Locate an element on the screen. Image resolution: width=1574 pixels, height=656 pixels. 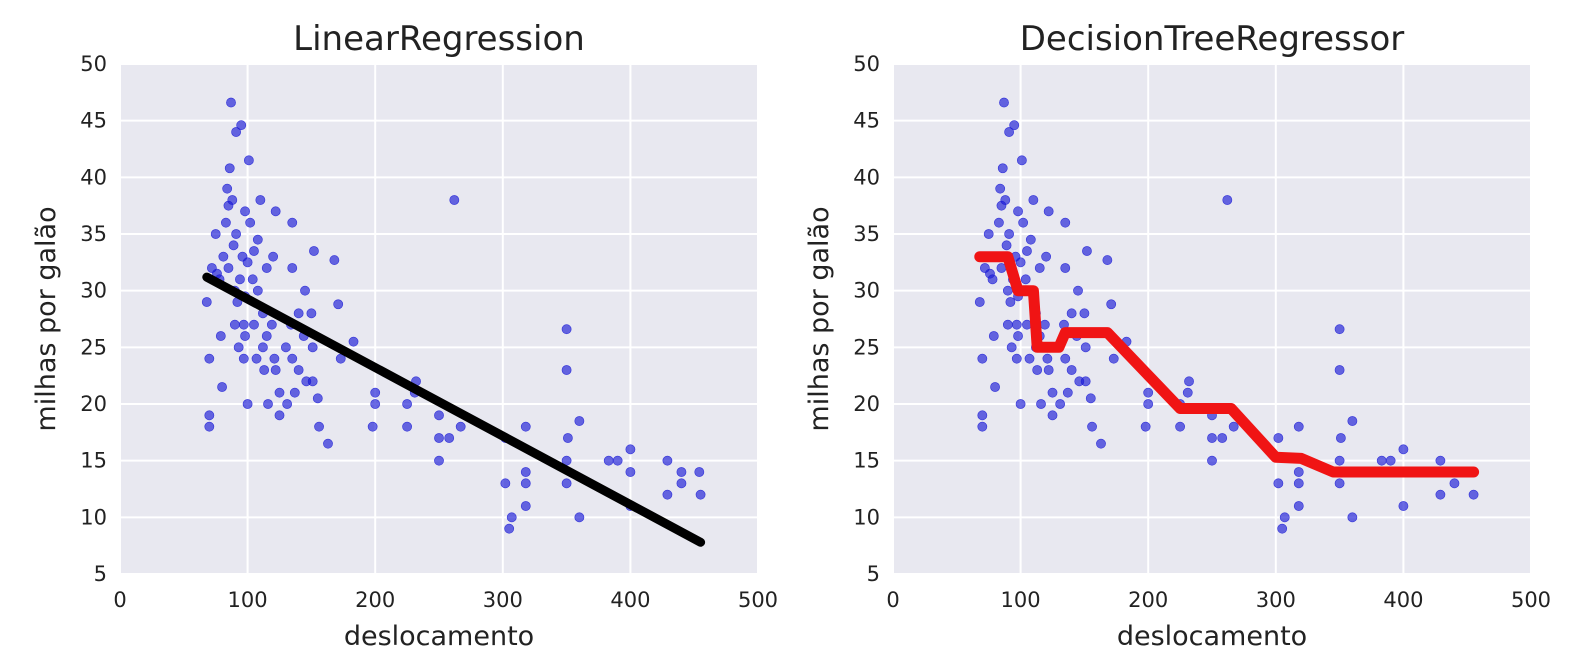
y-tick-label: 10 is located at coordinates (93, 517).